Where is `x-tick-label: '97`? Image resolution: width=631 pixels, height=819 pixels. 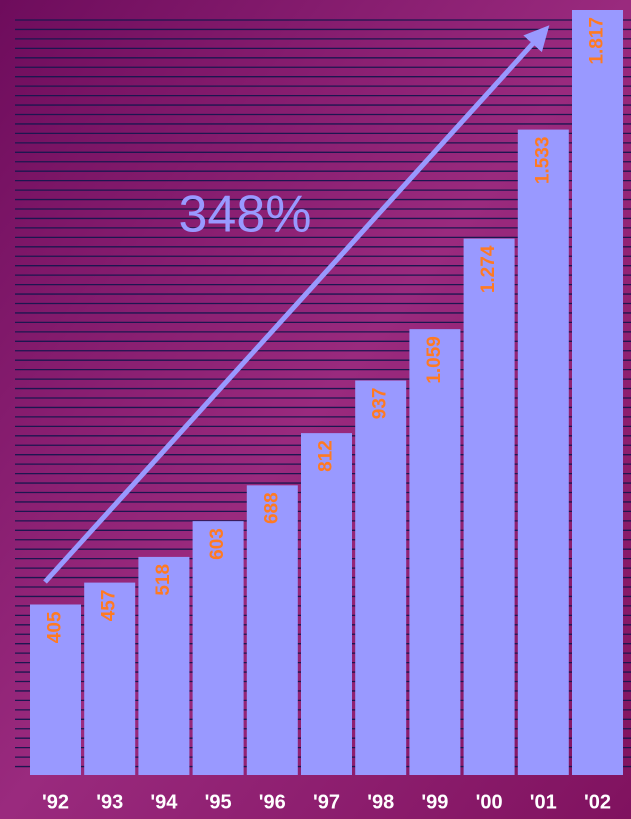 x-tick-label: '97 is located at coordinates (326, 802).